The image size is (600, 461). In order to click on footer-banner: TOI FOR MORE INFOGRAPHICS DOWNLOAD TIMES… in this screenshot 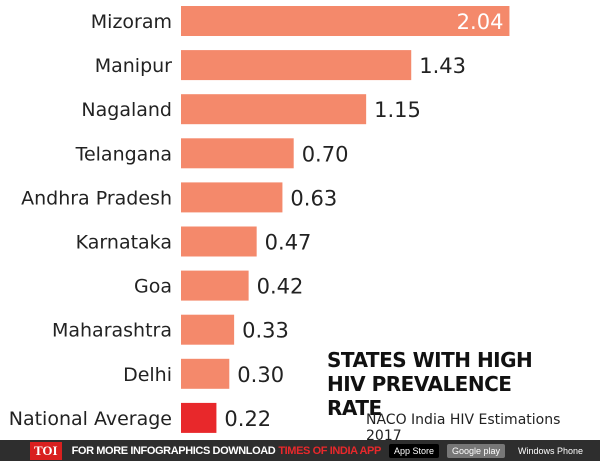, I will do `click(300, 450)`.